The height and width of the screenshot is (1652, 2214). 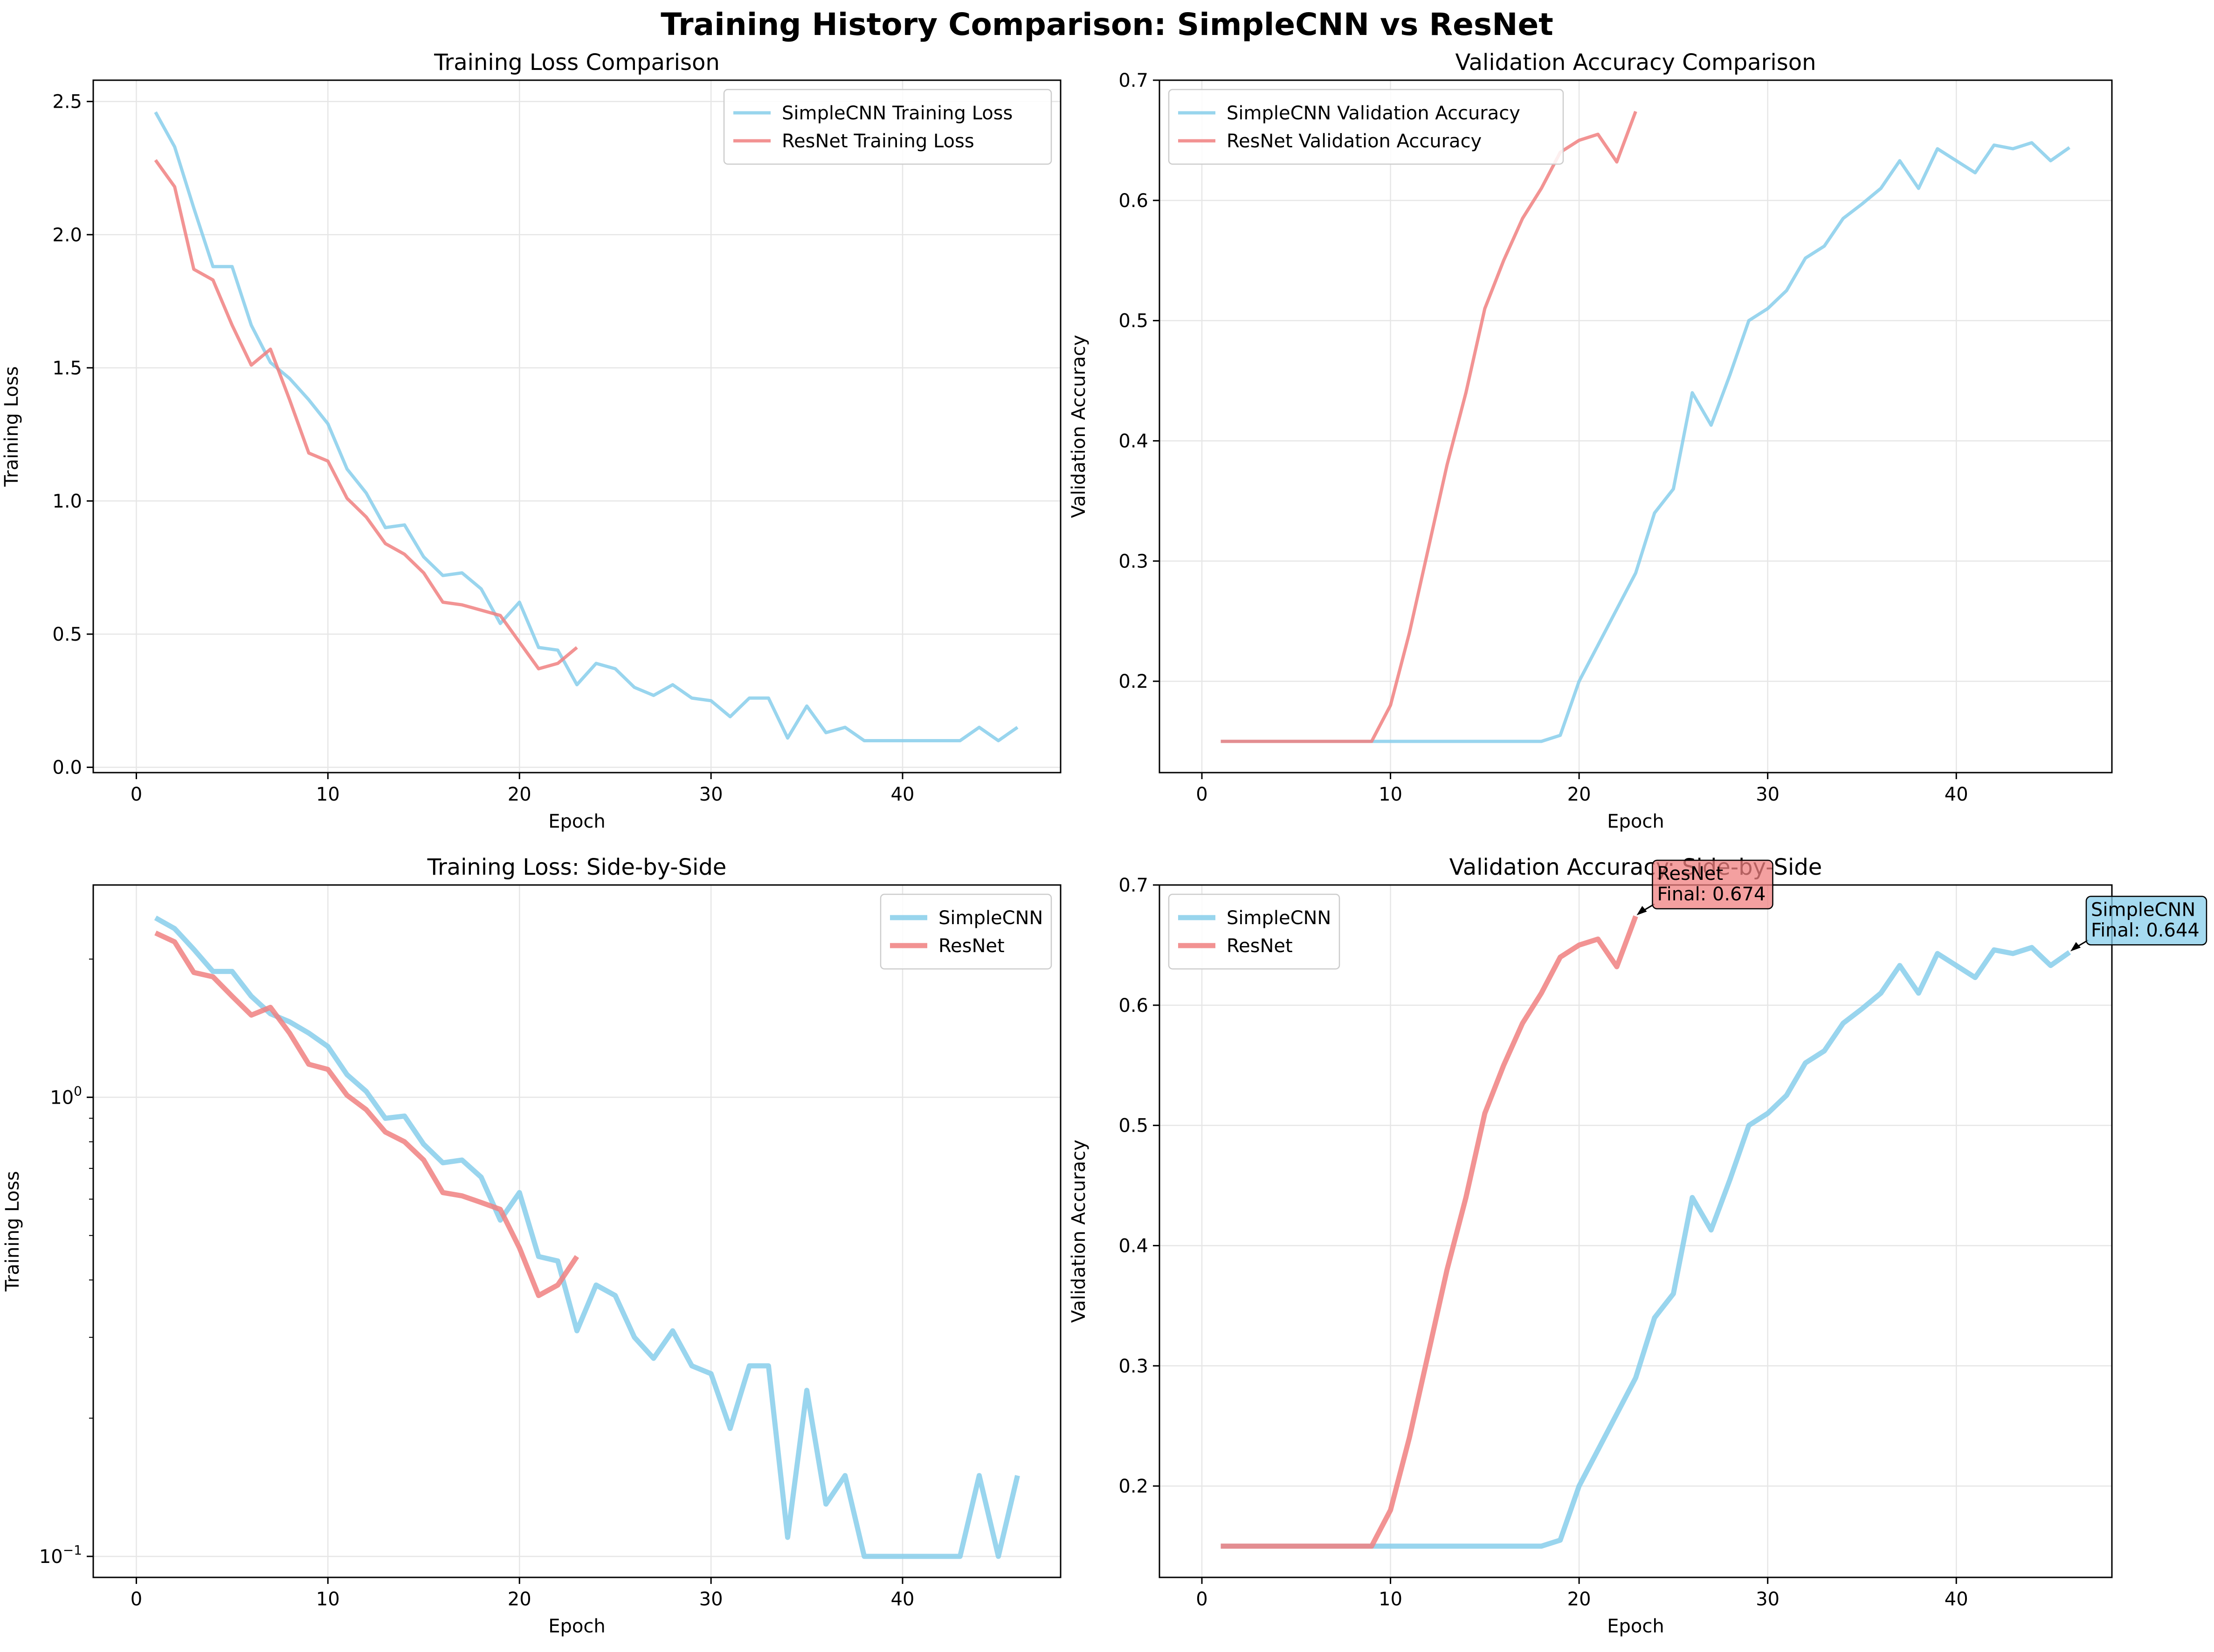 What do you see at coordinates (1355, 141) in the screenshot?
I see `legend-entry: ResNet Validation Accuracy` at bounding box center [1355, 141].